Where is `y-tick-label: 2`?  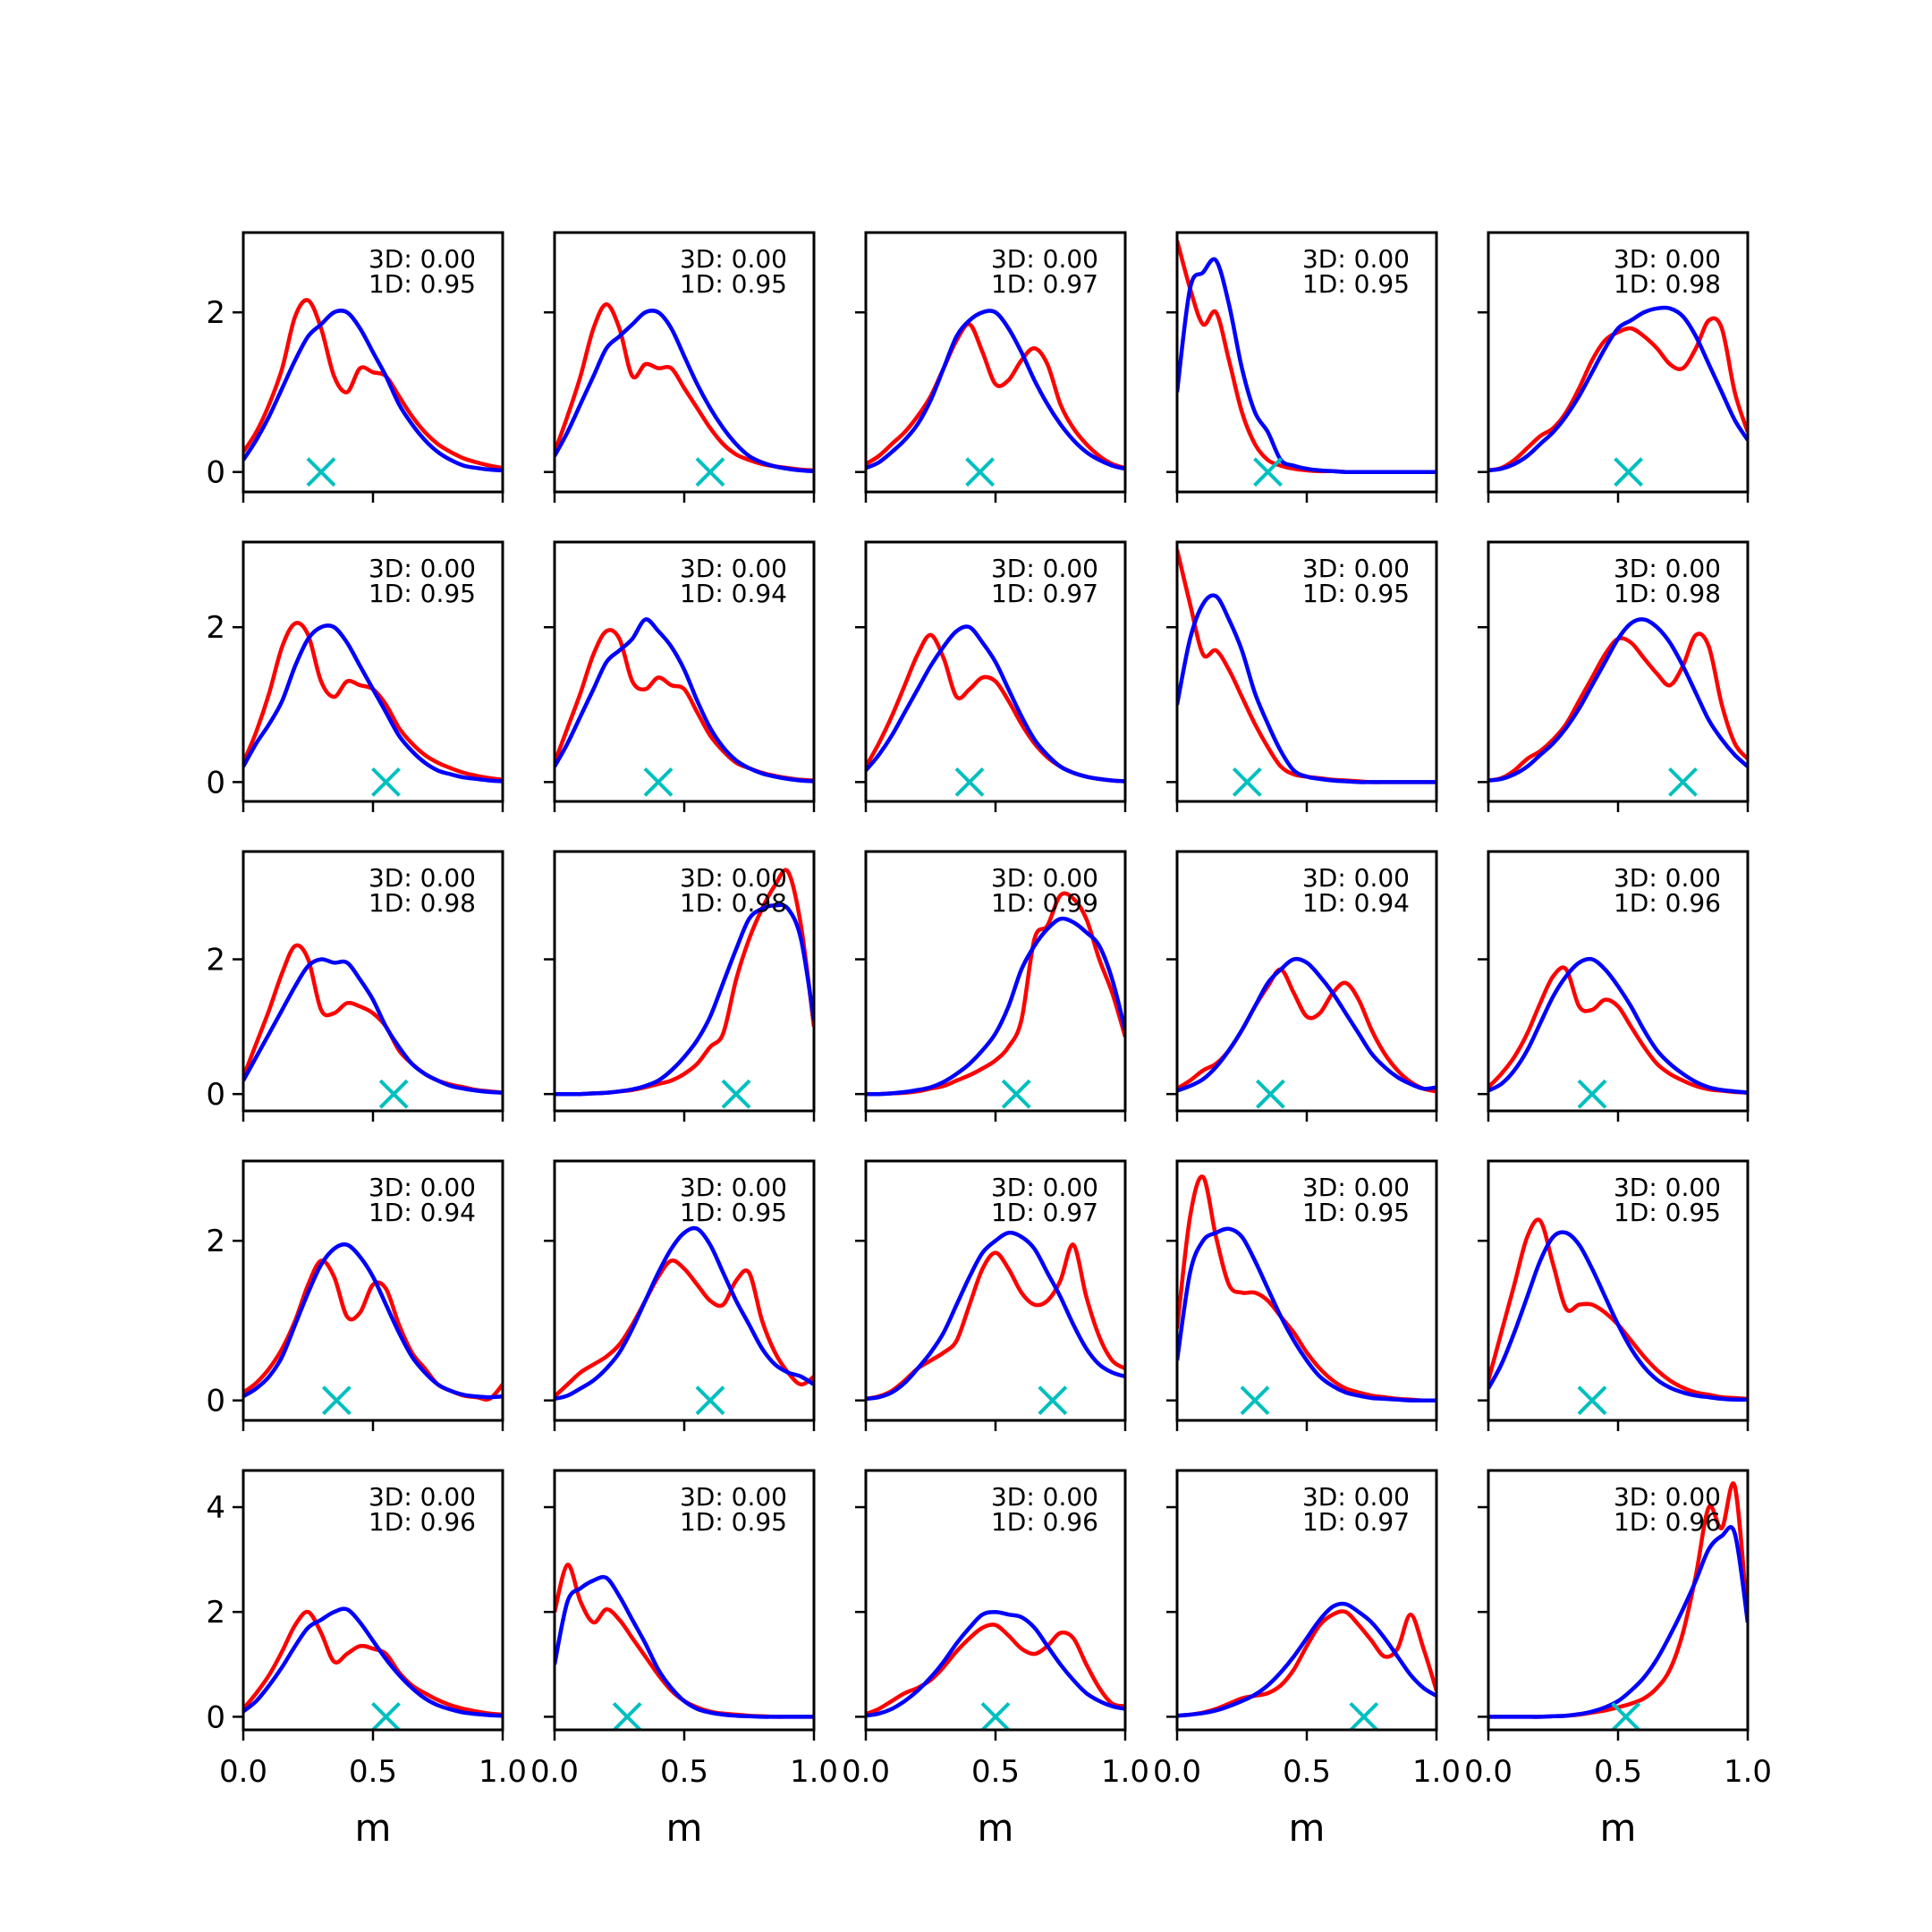
y-tick-label: 2 is located at coordinates (215, 628).